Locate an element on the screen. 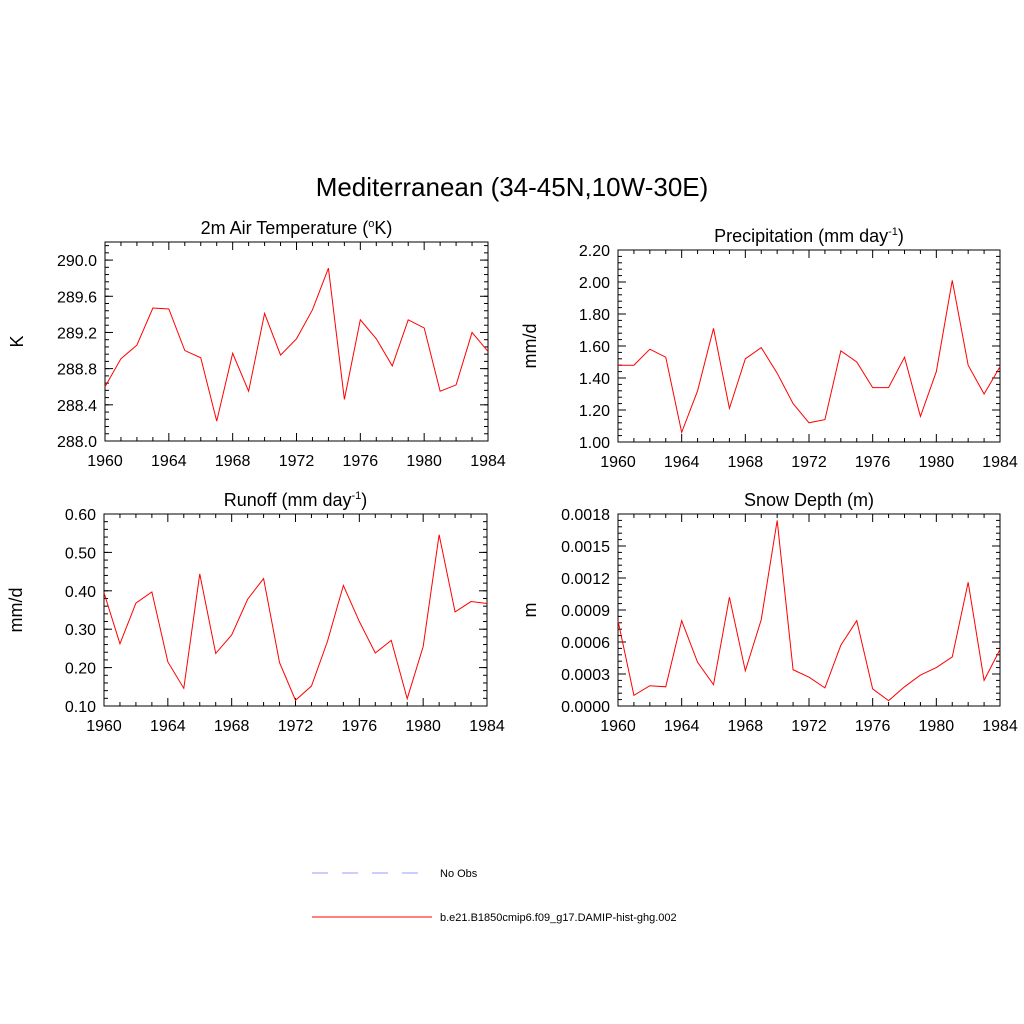 Image resolution: width=1024 pixels, height=1024 pixels. y-tick-label: 0.0003 is located at coordinates (585, 675).